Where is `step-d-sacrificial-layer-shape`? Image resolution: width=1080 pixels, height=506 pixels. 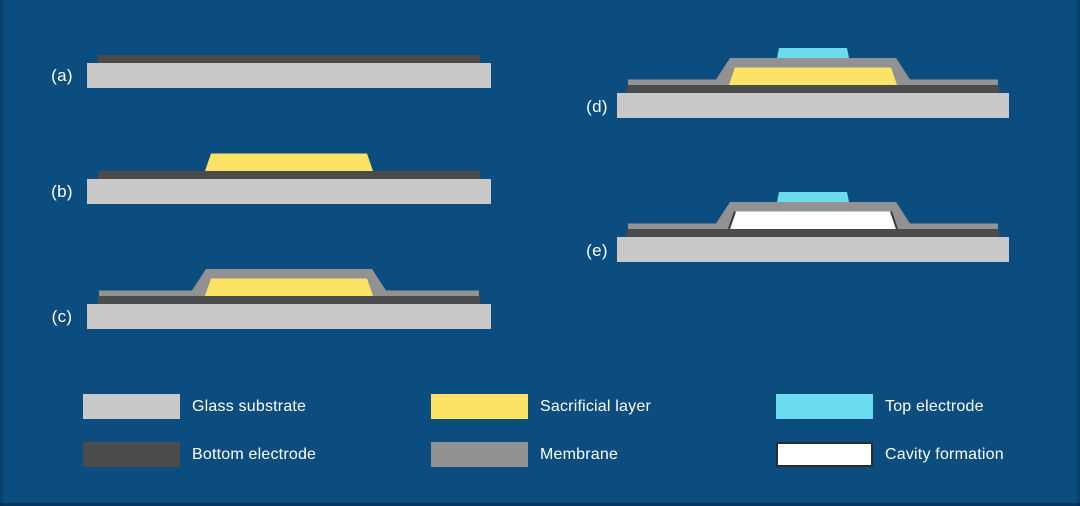
step-d-sacrificial-layer-shape is located at coordinates (813, 76).